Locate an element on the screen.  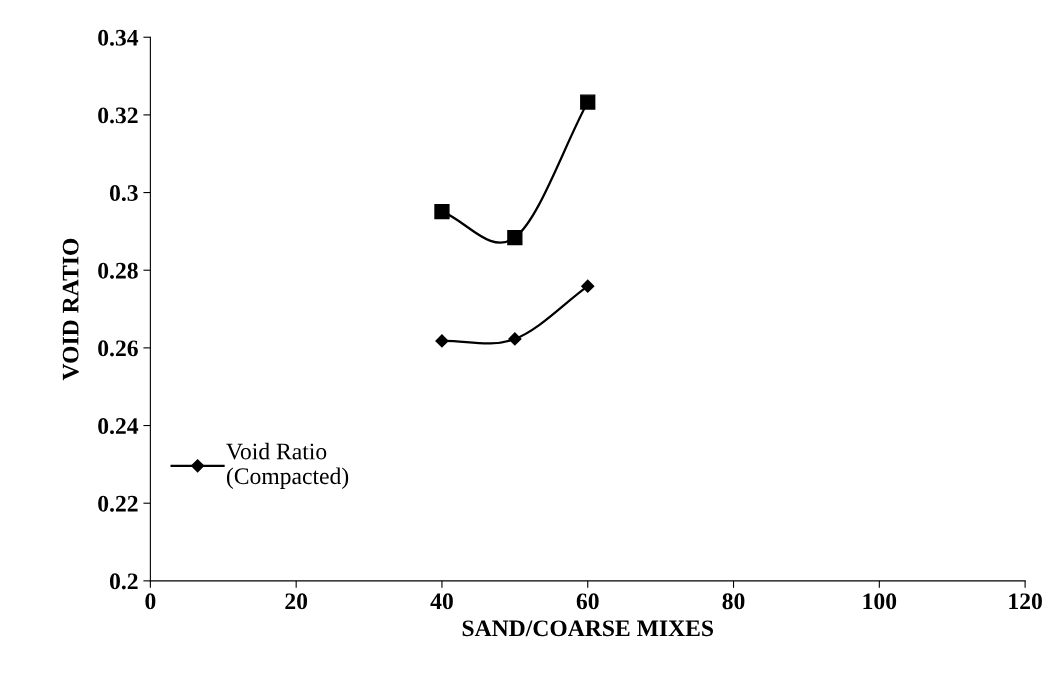
legend-label: Void Ratio (Compacted) is located at coordinates (287, 465).